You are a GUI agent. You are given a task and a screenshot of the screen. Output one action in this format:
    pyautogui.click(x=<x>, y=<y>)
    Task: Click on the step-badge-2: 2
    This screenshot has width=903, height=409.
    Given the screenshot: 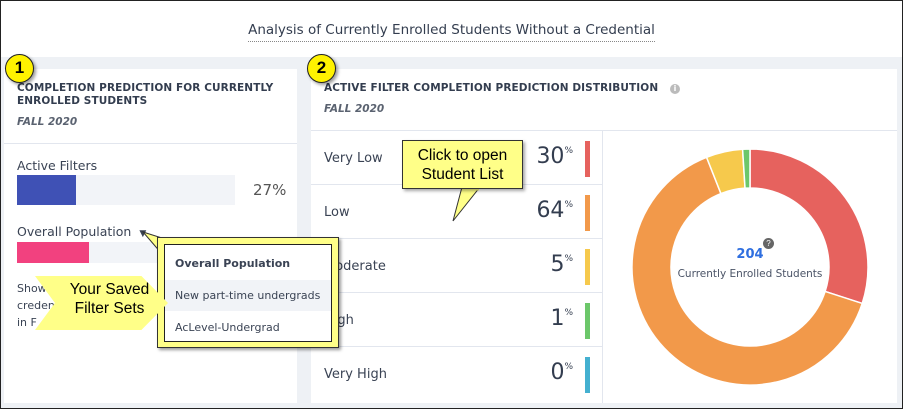 What is the action you would take?
    pyautogui.click(x=321, y=68)
    